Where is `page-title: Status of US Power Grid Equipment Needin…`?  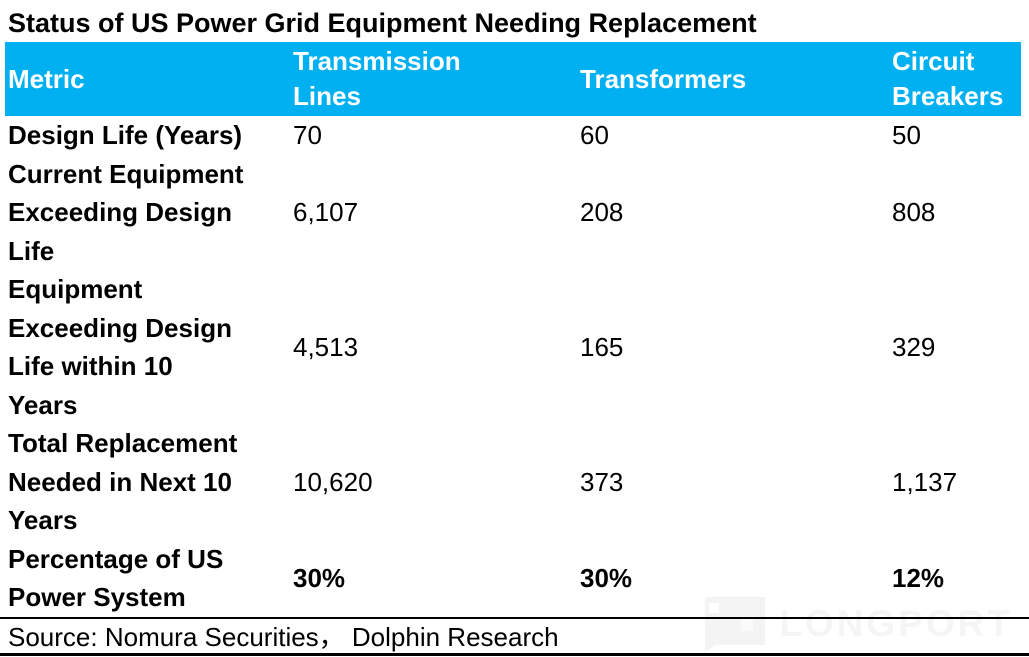
page-title: Status of US Power Grid Equipment Needin… is located at coordinates (382, 22).